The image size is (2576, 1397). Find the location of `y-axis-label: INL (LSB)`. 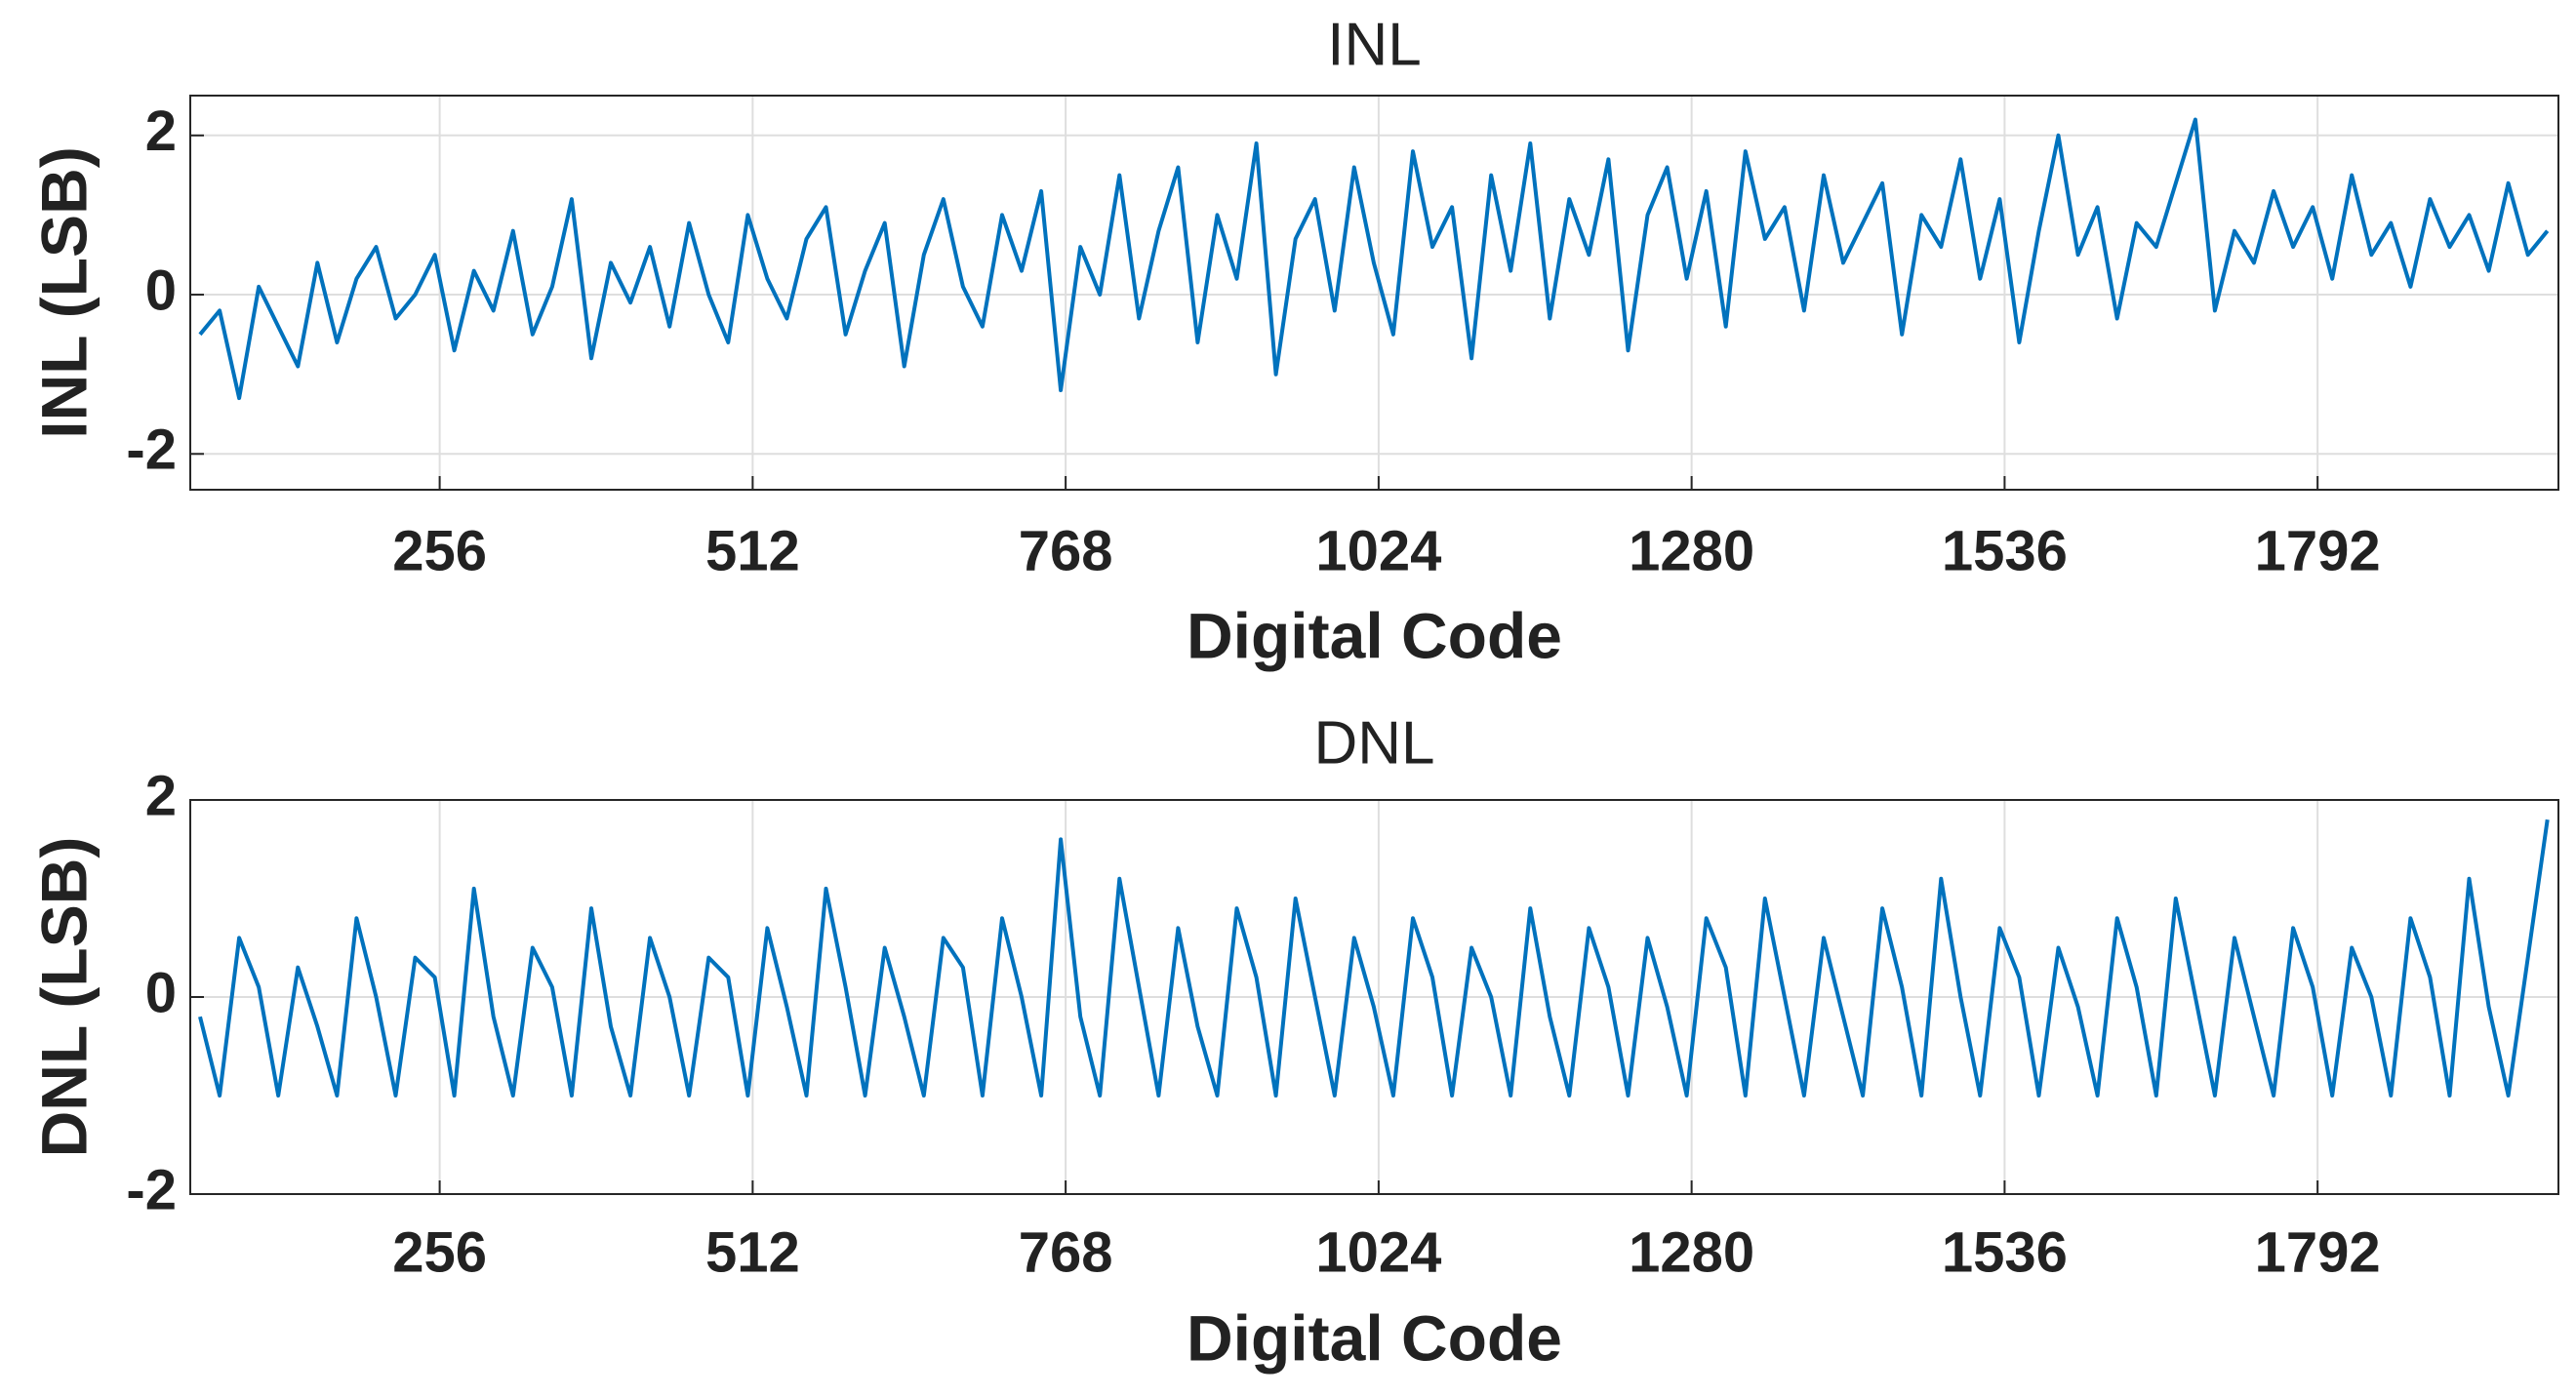

y-axis-label: INL (LSB) is located at coordinates (63, 292).